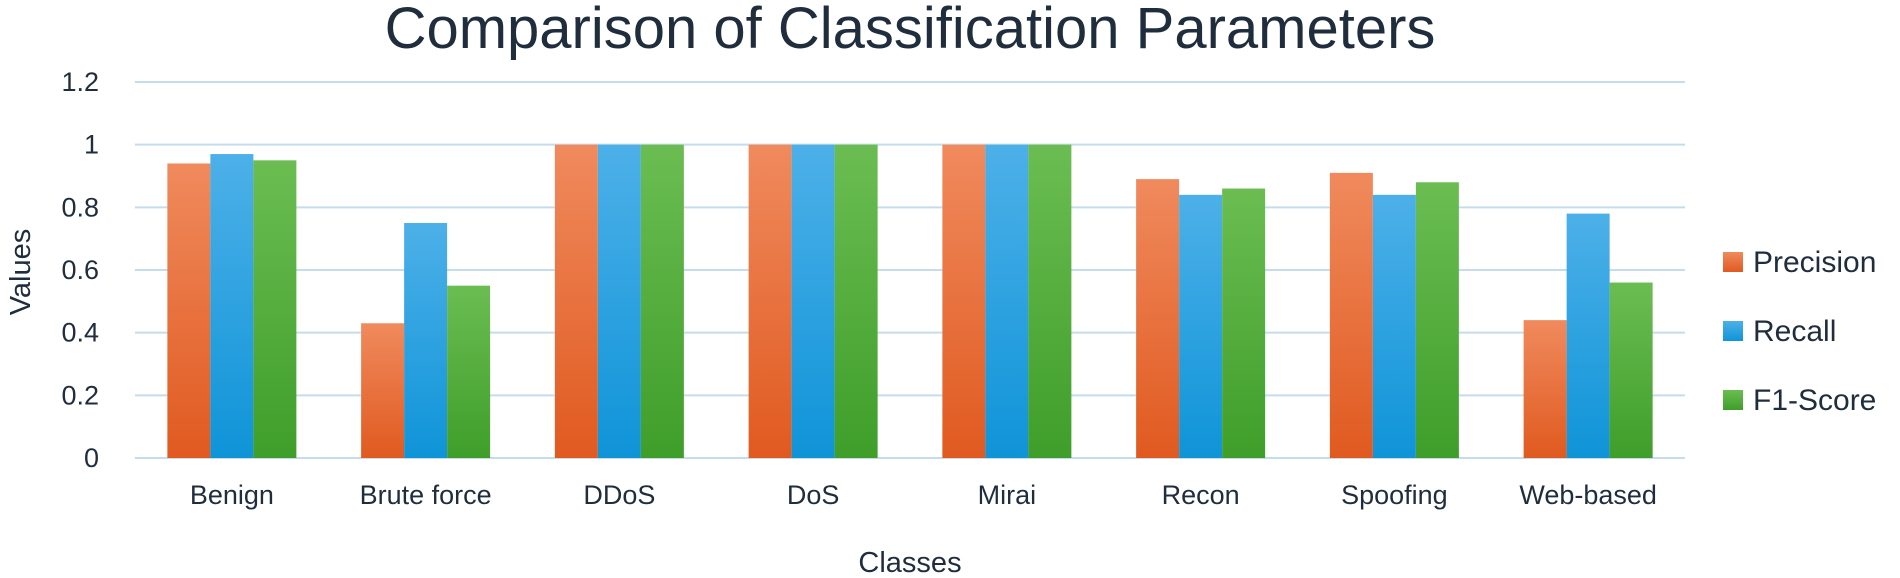 The image size is (1900, 578). What do you see at coordinates (1545, 389) in the screenshot?
I see `bar-precision-web-based` at bounding box center [1545, 389].